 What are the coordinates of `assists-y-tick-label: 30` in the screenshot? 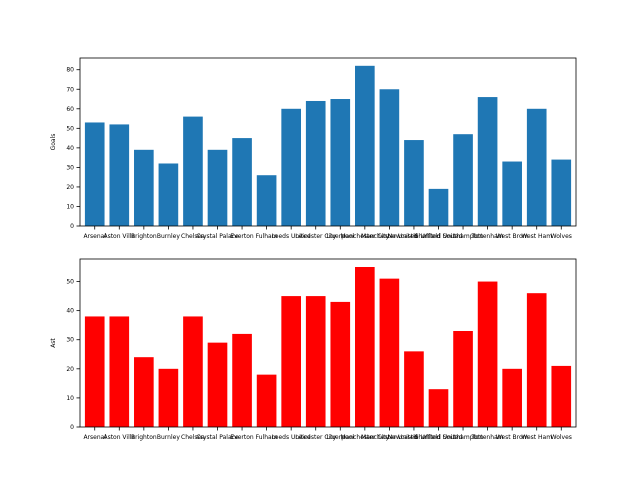 It's located at (70, 340).